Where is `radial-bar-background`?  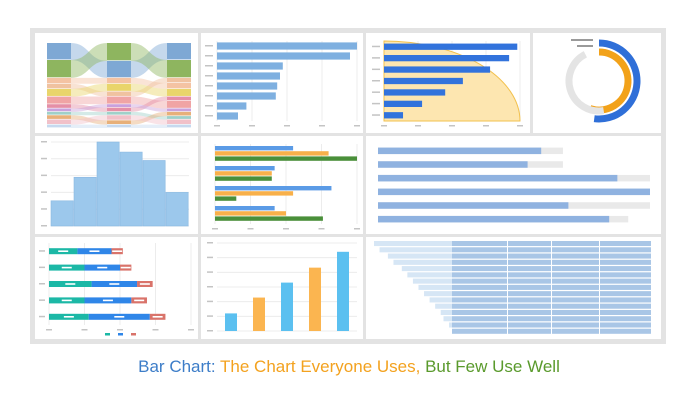
radial-bar-background is located at coordinates (585, 83).